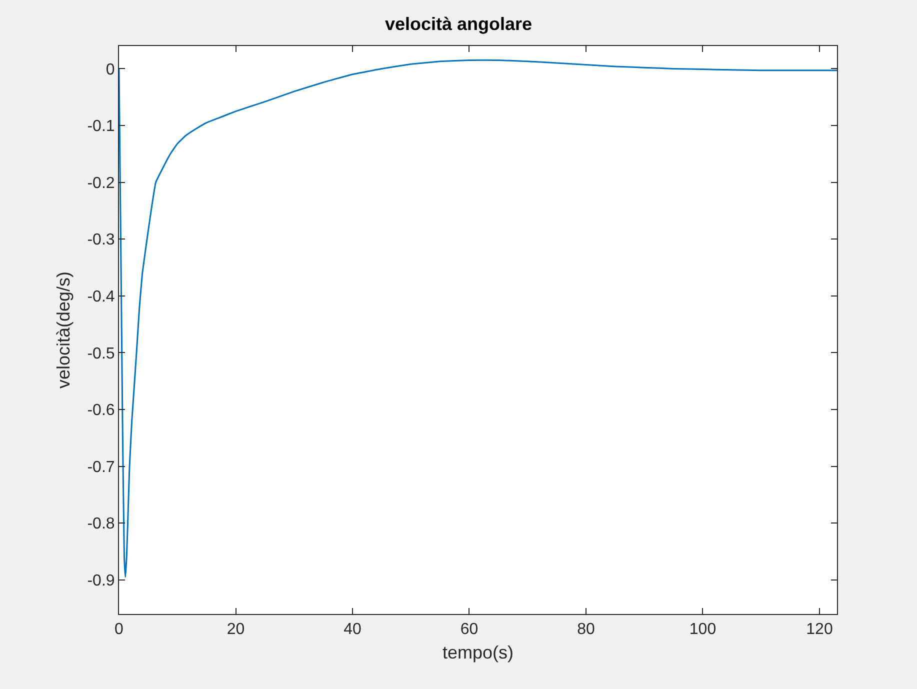 The image size is (917, 689). I want to click on y-tick-label: -0.9, so click(101, 581).